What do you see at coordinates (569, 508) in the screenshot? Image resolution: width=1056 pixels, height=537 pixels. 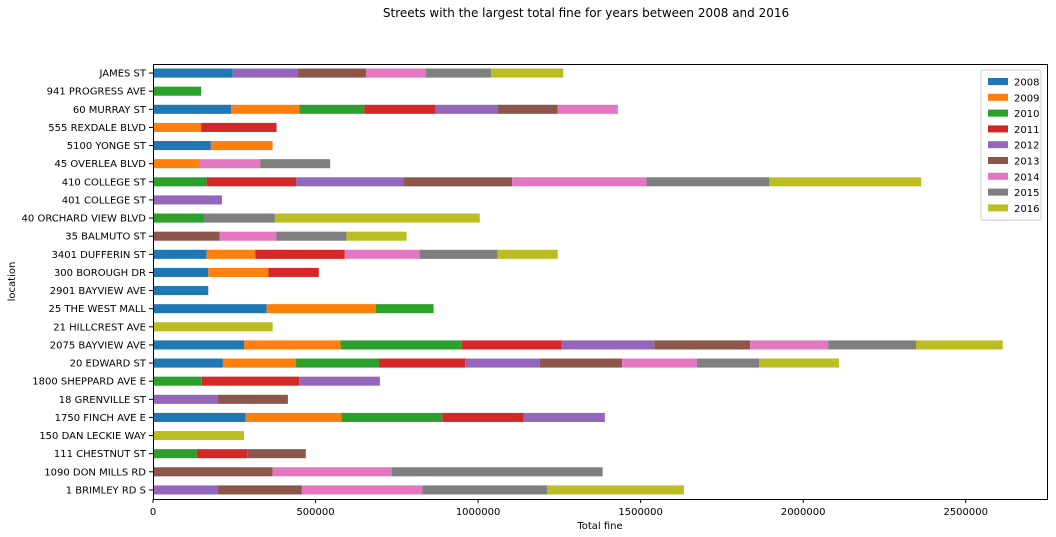 I see `x-axis: 0 500000 1000000 1500000 2000000 2500000` at bounding box center [569, 508].